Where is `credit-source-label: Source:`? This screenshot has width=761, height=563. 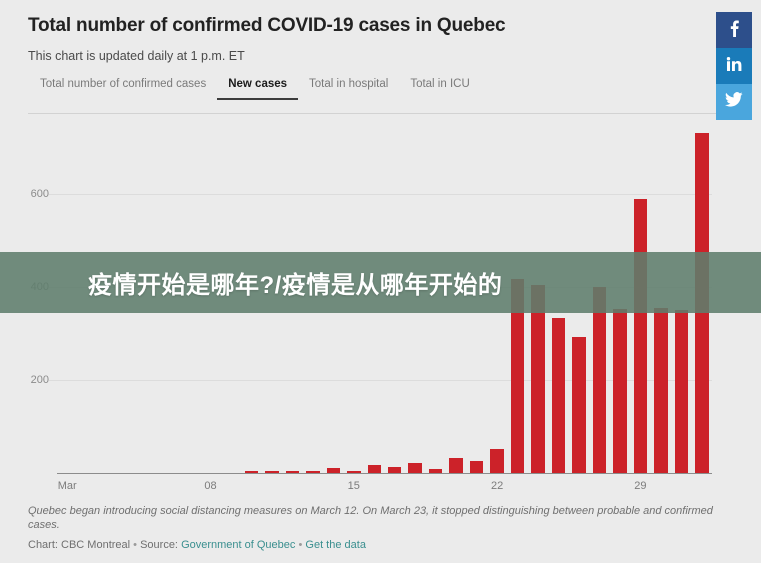
credit-source-label: Source: is located at coordinates (159, 545).